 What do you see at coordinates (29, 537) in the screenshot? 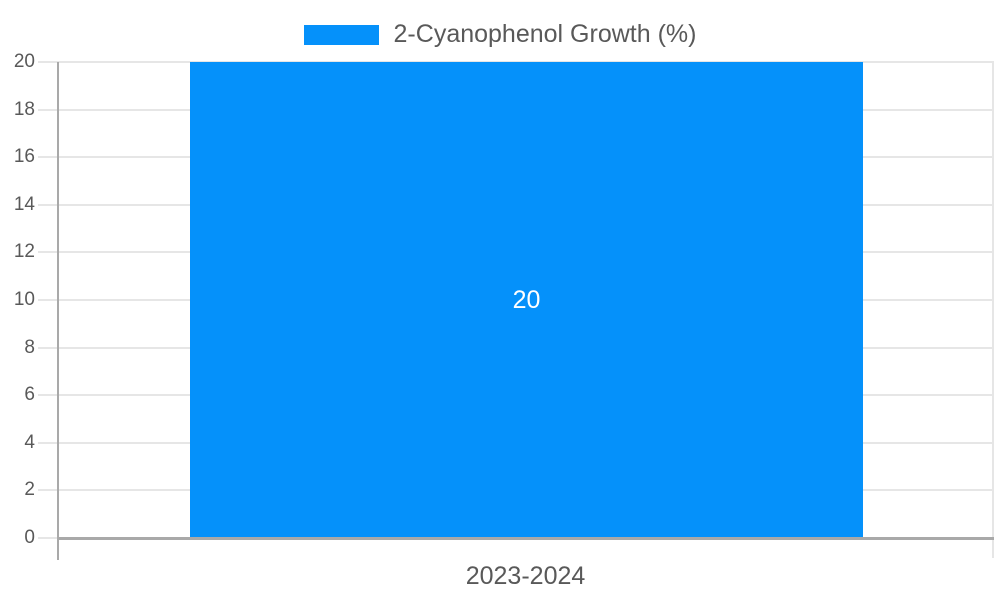
I see `y-axis-tick-label: 0` at bounding box center [29, 537].